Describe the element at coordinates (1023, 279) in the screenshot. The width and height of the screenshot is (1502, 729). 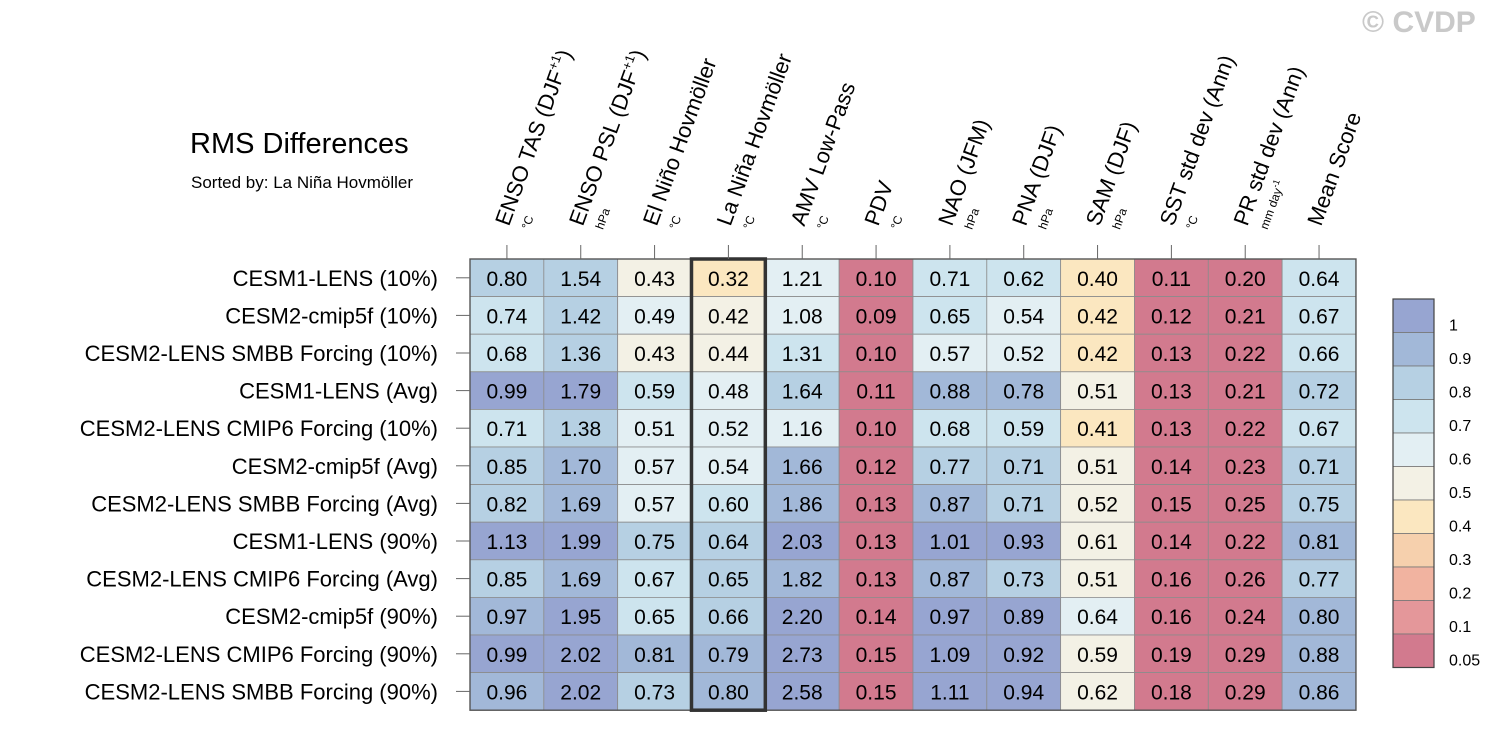
I see `cell-value: 0.62` at that location.